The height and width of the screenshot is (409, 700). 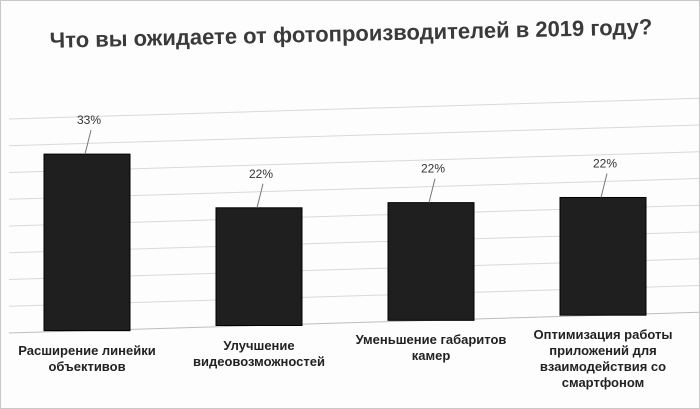 I want to click on category-label: Уменьшение габаритов камер, so click(x=431, y=348).